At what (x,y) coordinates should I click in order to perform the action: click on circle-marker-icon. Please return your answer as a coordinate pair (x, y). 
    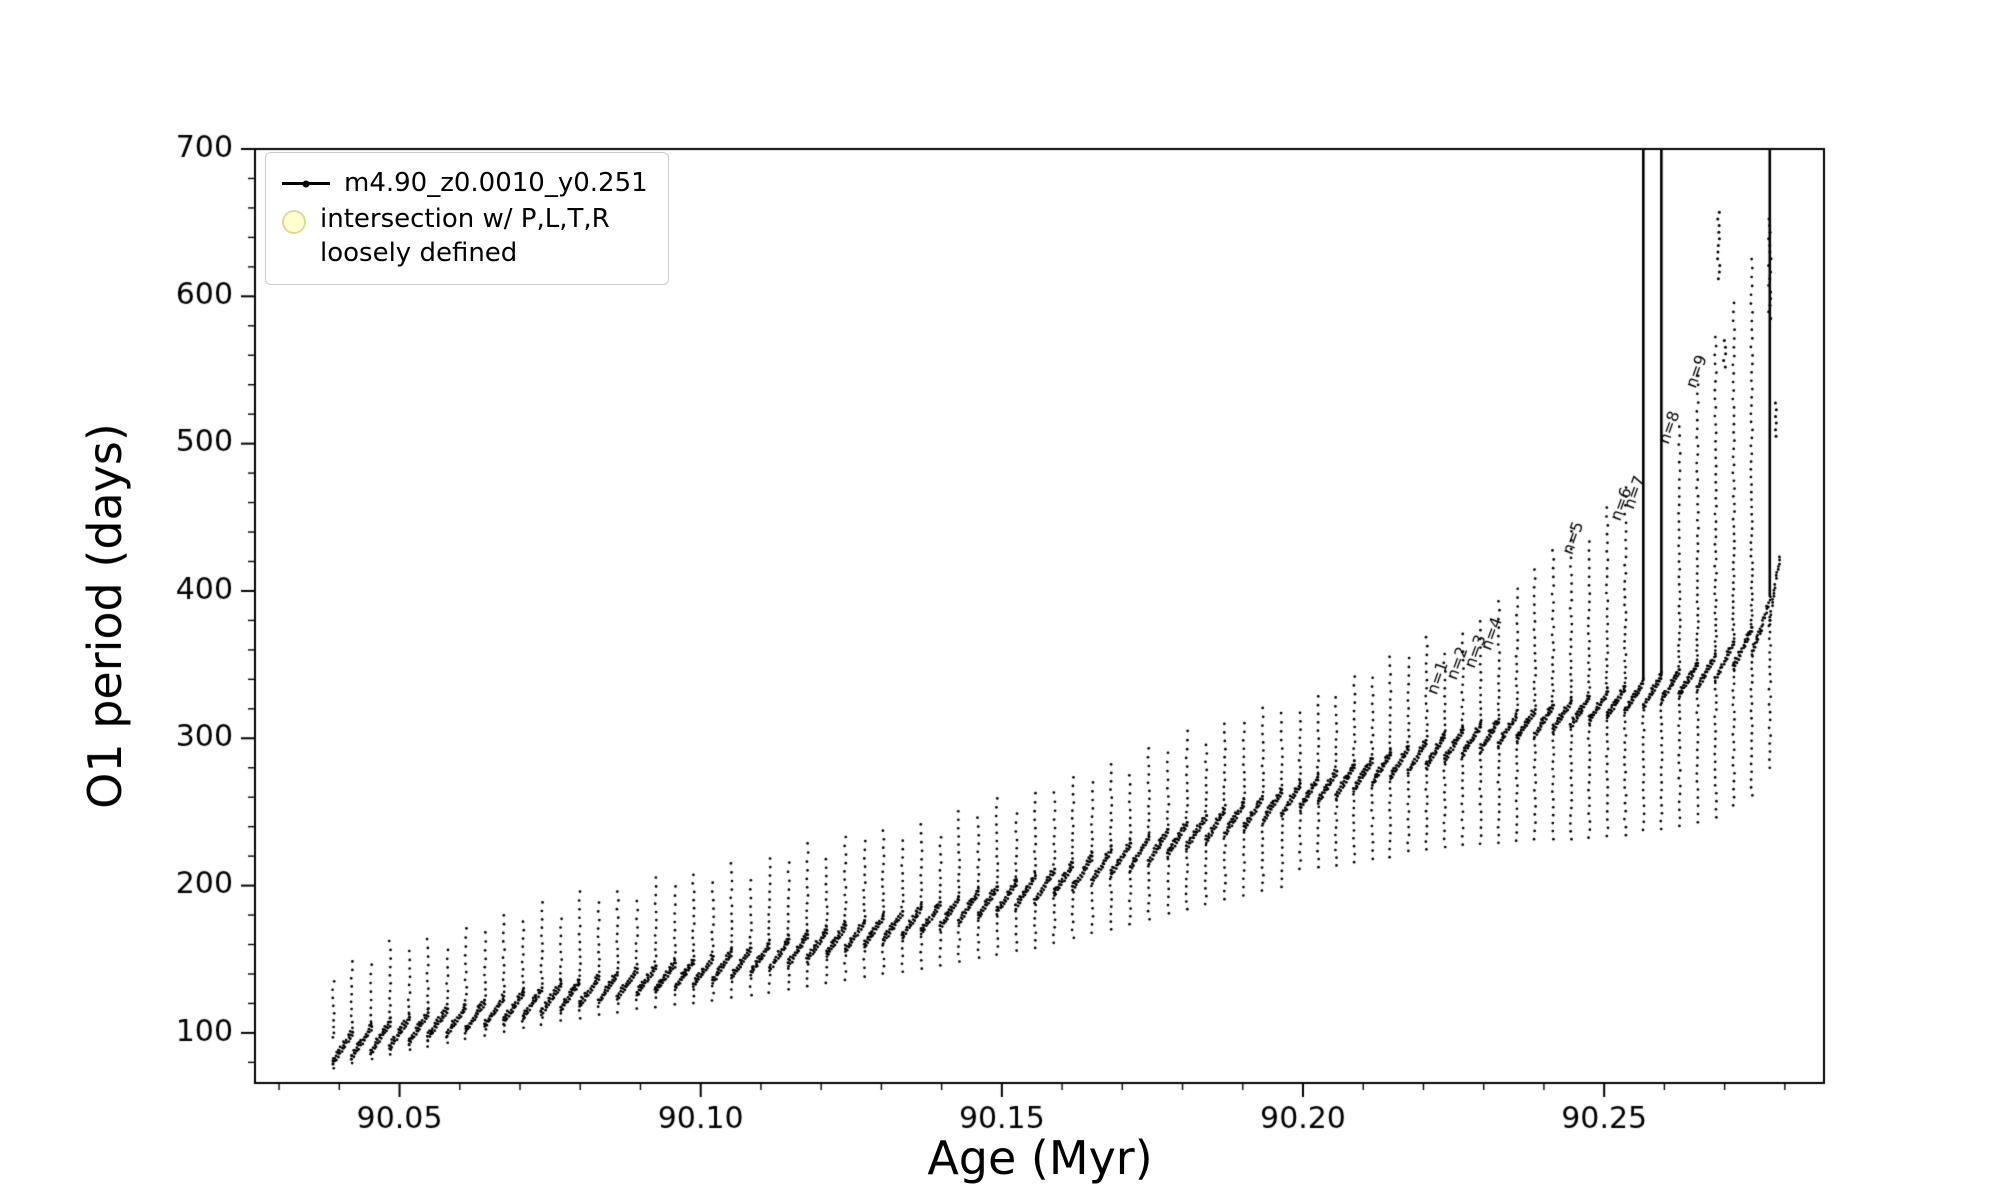
    Looking at the image, I should click on (294, 221).